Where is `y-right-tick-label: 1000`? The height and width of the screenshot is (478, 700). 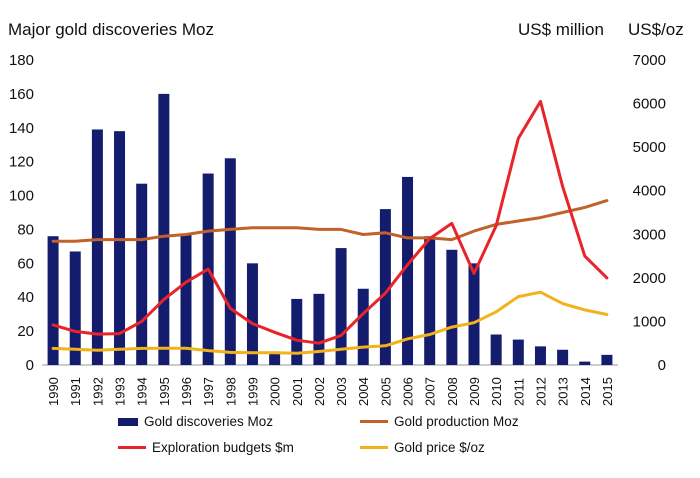 y-right-tick-label: 1000 is located at coordinates (649, 321).